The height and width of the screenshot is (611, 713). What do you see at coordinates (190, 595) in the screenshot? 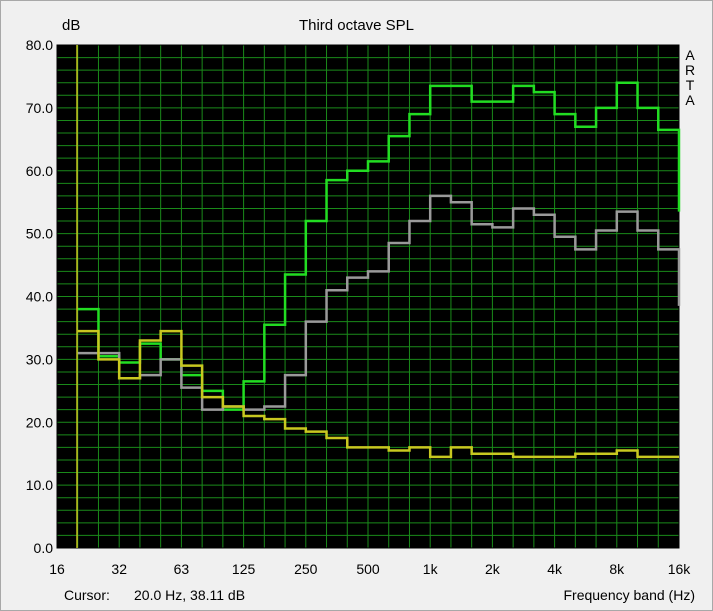
I see `cursor-readout: 20.0 Hz, 38.11 dB` at bounding box center [190, 595].